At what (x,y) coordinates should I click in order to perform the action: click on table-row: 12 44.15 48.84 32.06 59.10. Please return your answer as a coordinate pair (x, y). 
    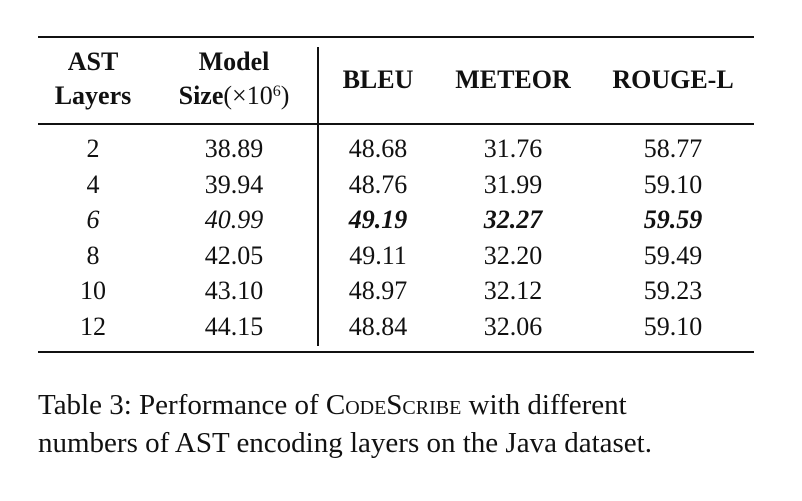
    Looking at the image, I should click on (396, 327).